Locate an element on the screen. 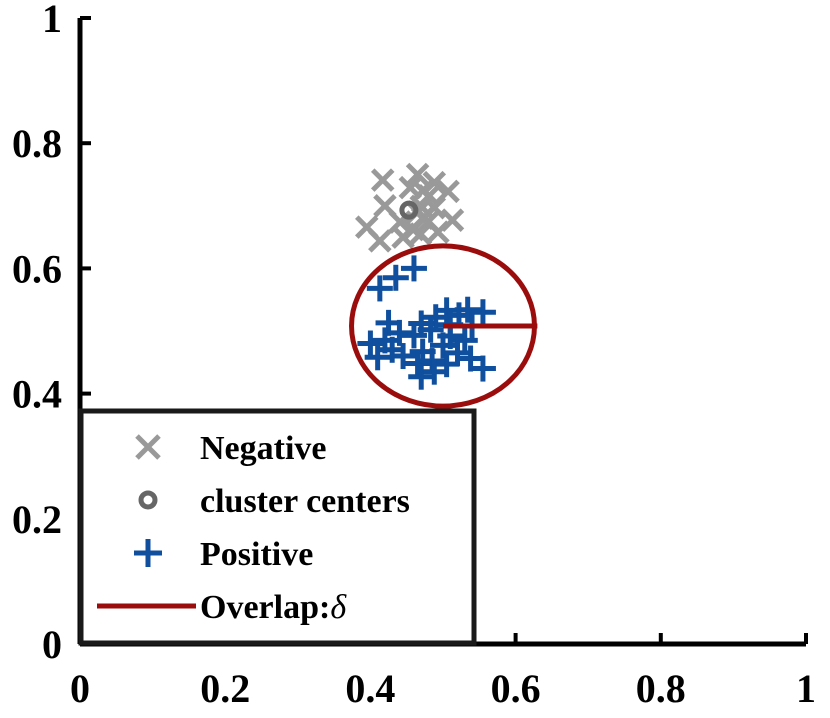  legend-positive-icon is located at coordinates (148, 553).